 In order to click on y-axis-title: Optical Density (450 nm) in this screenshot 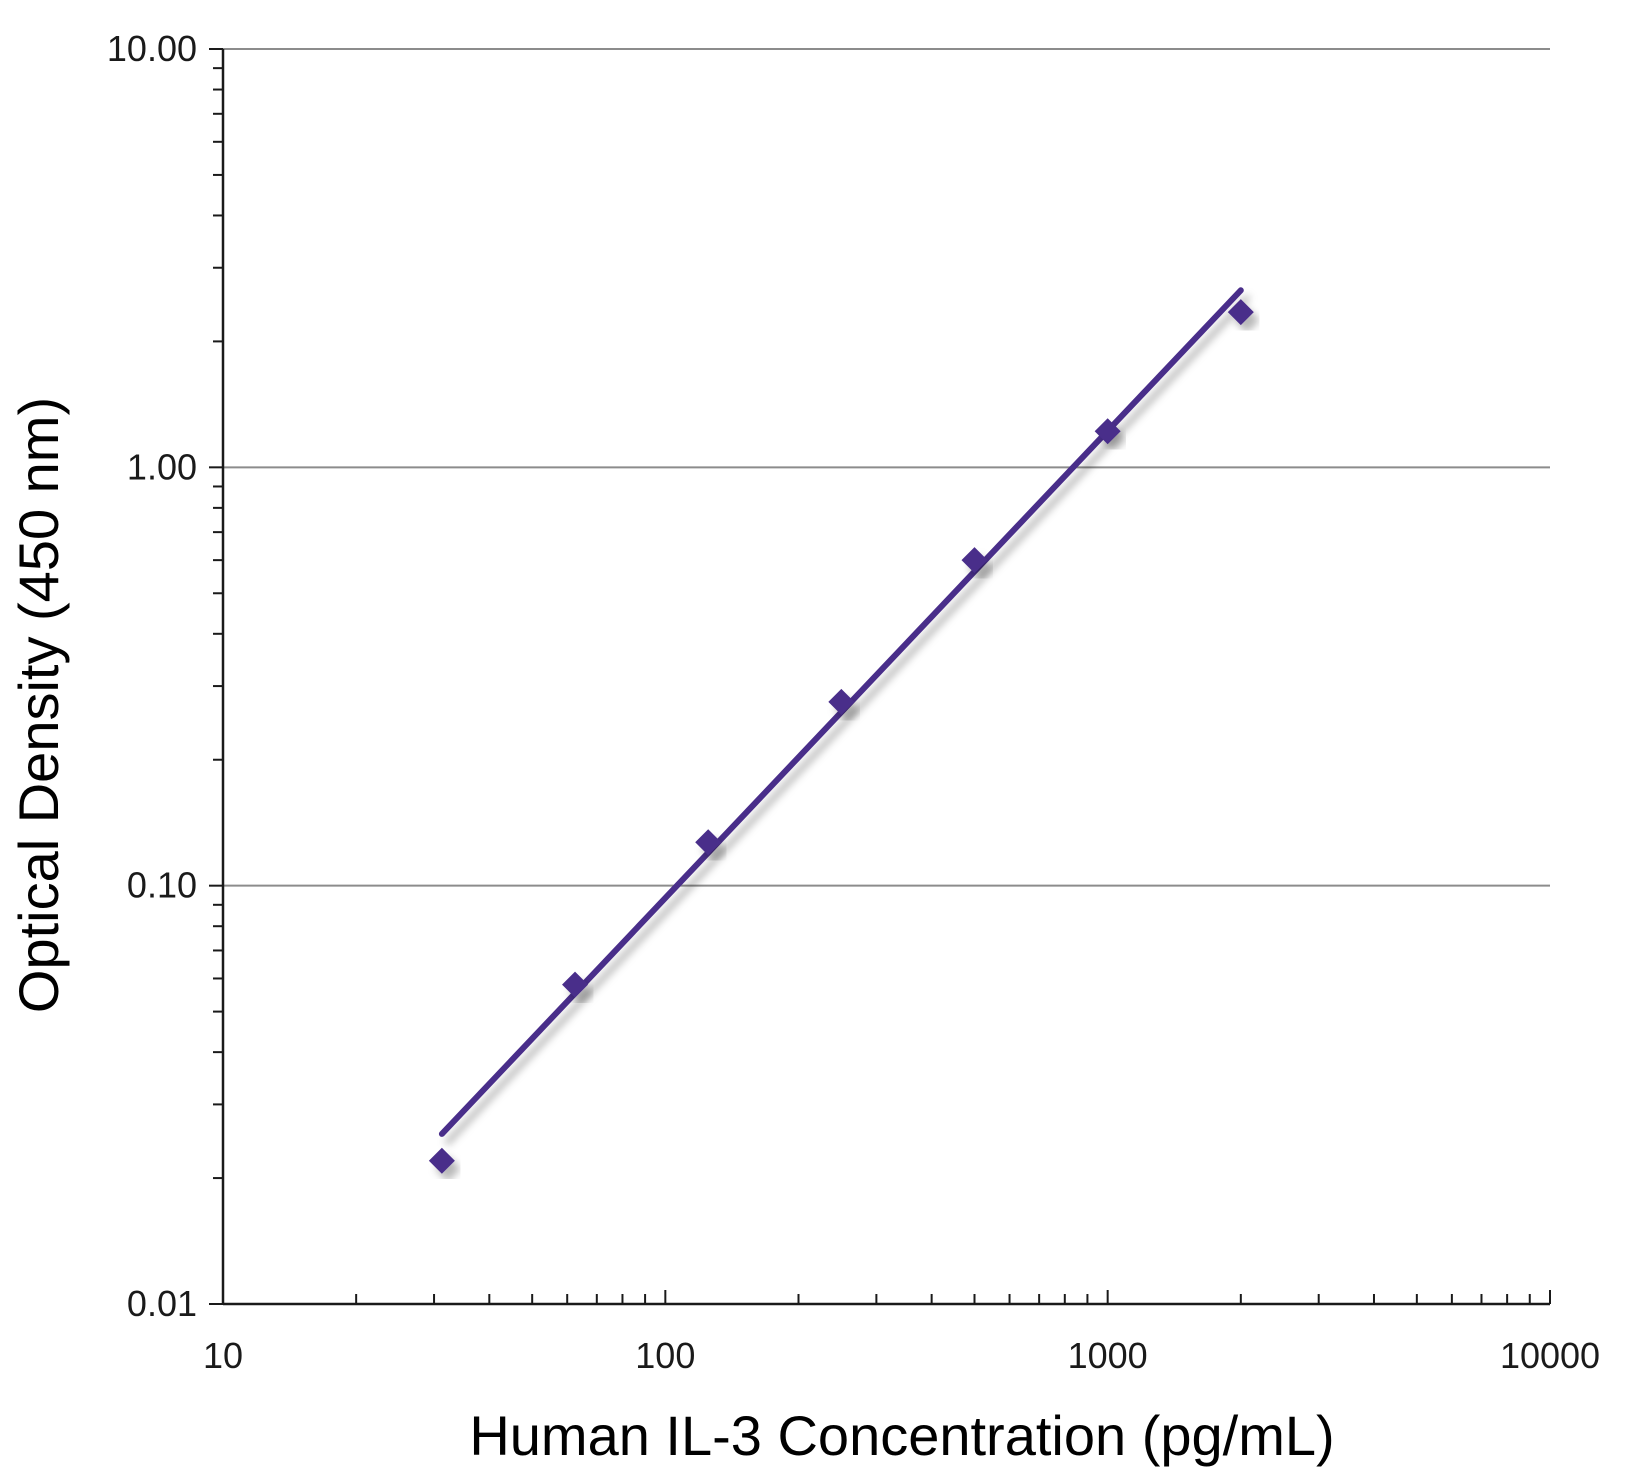, I will do `click(38, 705)`.